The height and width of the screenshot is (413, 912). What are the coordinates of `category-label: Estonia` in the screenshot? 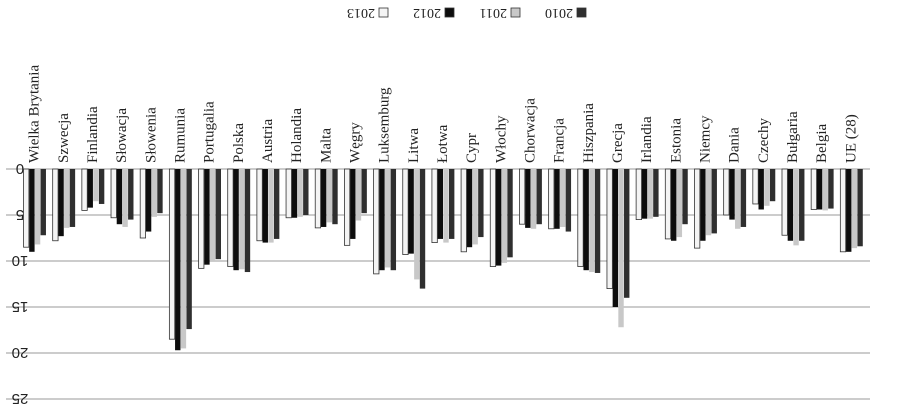 It's located at (676, 140).